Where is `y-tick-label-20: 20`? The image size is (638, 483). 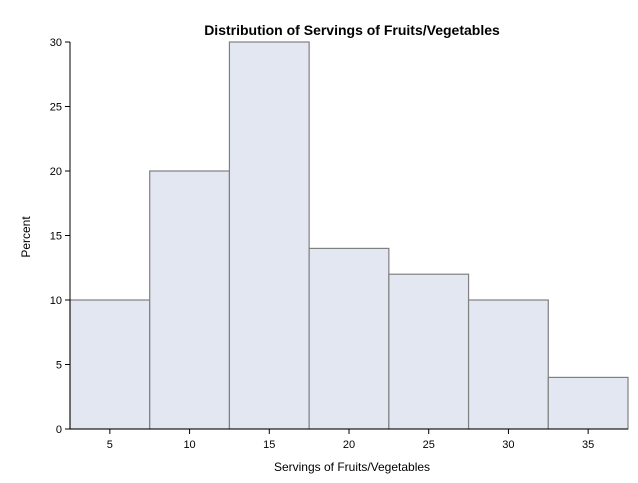 y-tick-label-20: 20 is located at coordinates (56, 172).